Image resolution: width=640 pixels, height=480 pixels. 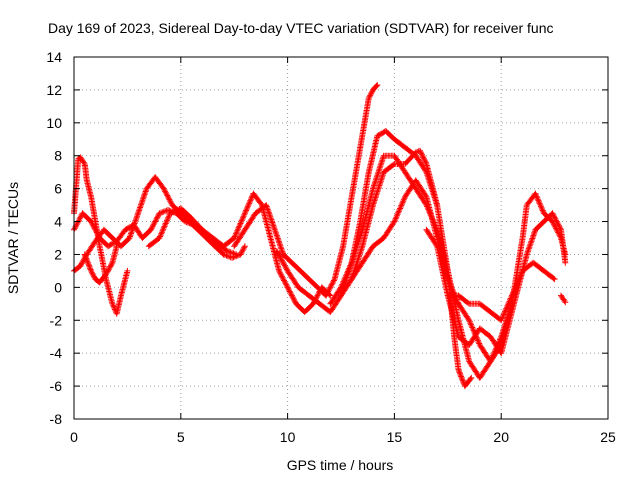 I want to click on x-axis-label: GPS time / hours, so click(x=340, y=465).